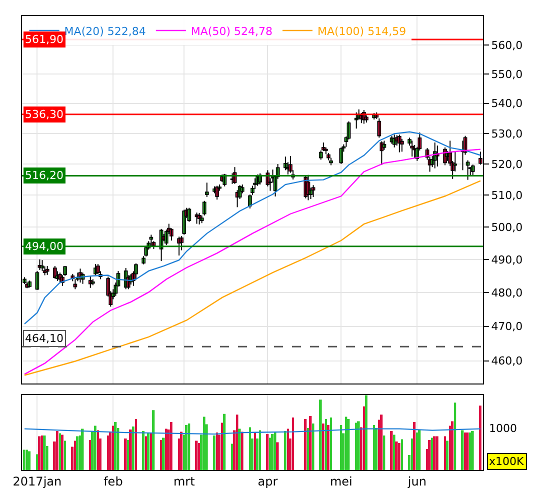 The width and height of the screenshot is (545, 500). What do you see at coordinates (268, 481) in the screenshot?
I see `x-tick-label: apr` at bounding box center [268, 481].